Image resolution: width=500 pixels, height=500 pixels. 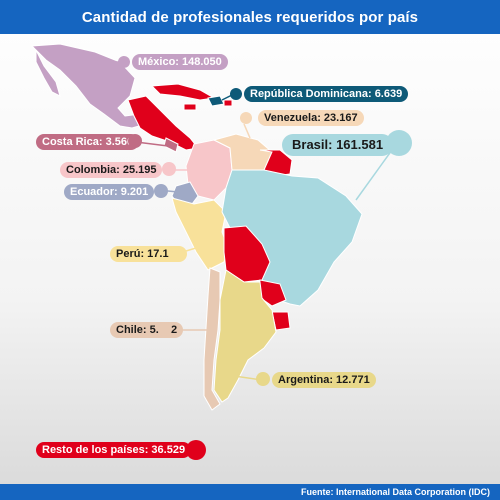 What do you see at coordinates (263, 379) in the screenshot?
I see `dot-argentina` at bounding box center [263, 379].